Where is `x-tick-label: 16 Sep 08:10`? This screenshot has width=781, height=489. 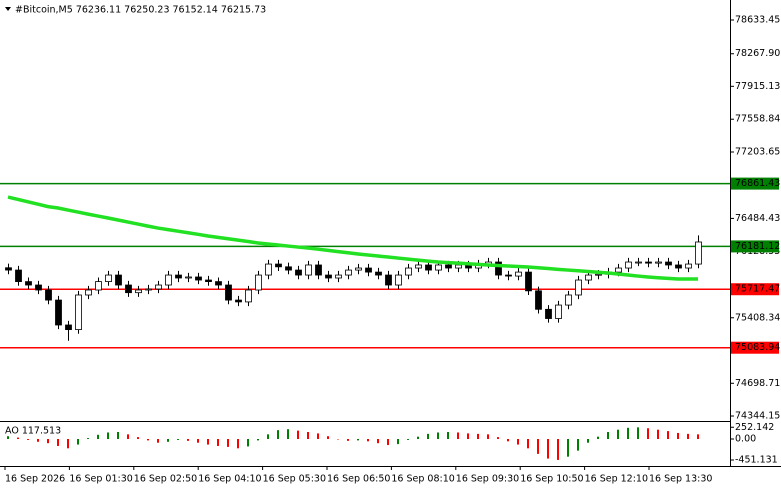 x-tick-label: 16 Sep 08:10 is located at coordinates (422, 479).